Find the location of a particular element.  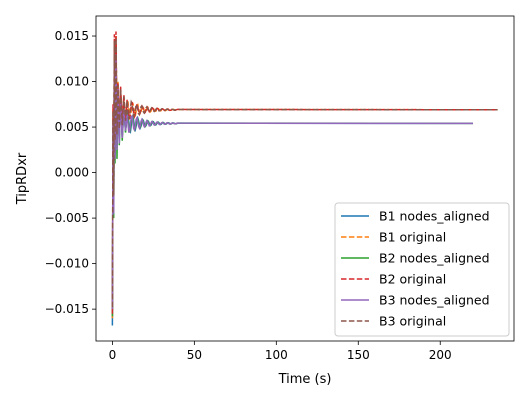

x-axis: 0 50 100 150 200 is located at coordinates (280, 351).